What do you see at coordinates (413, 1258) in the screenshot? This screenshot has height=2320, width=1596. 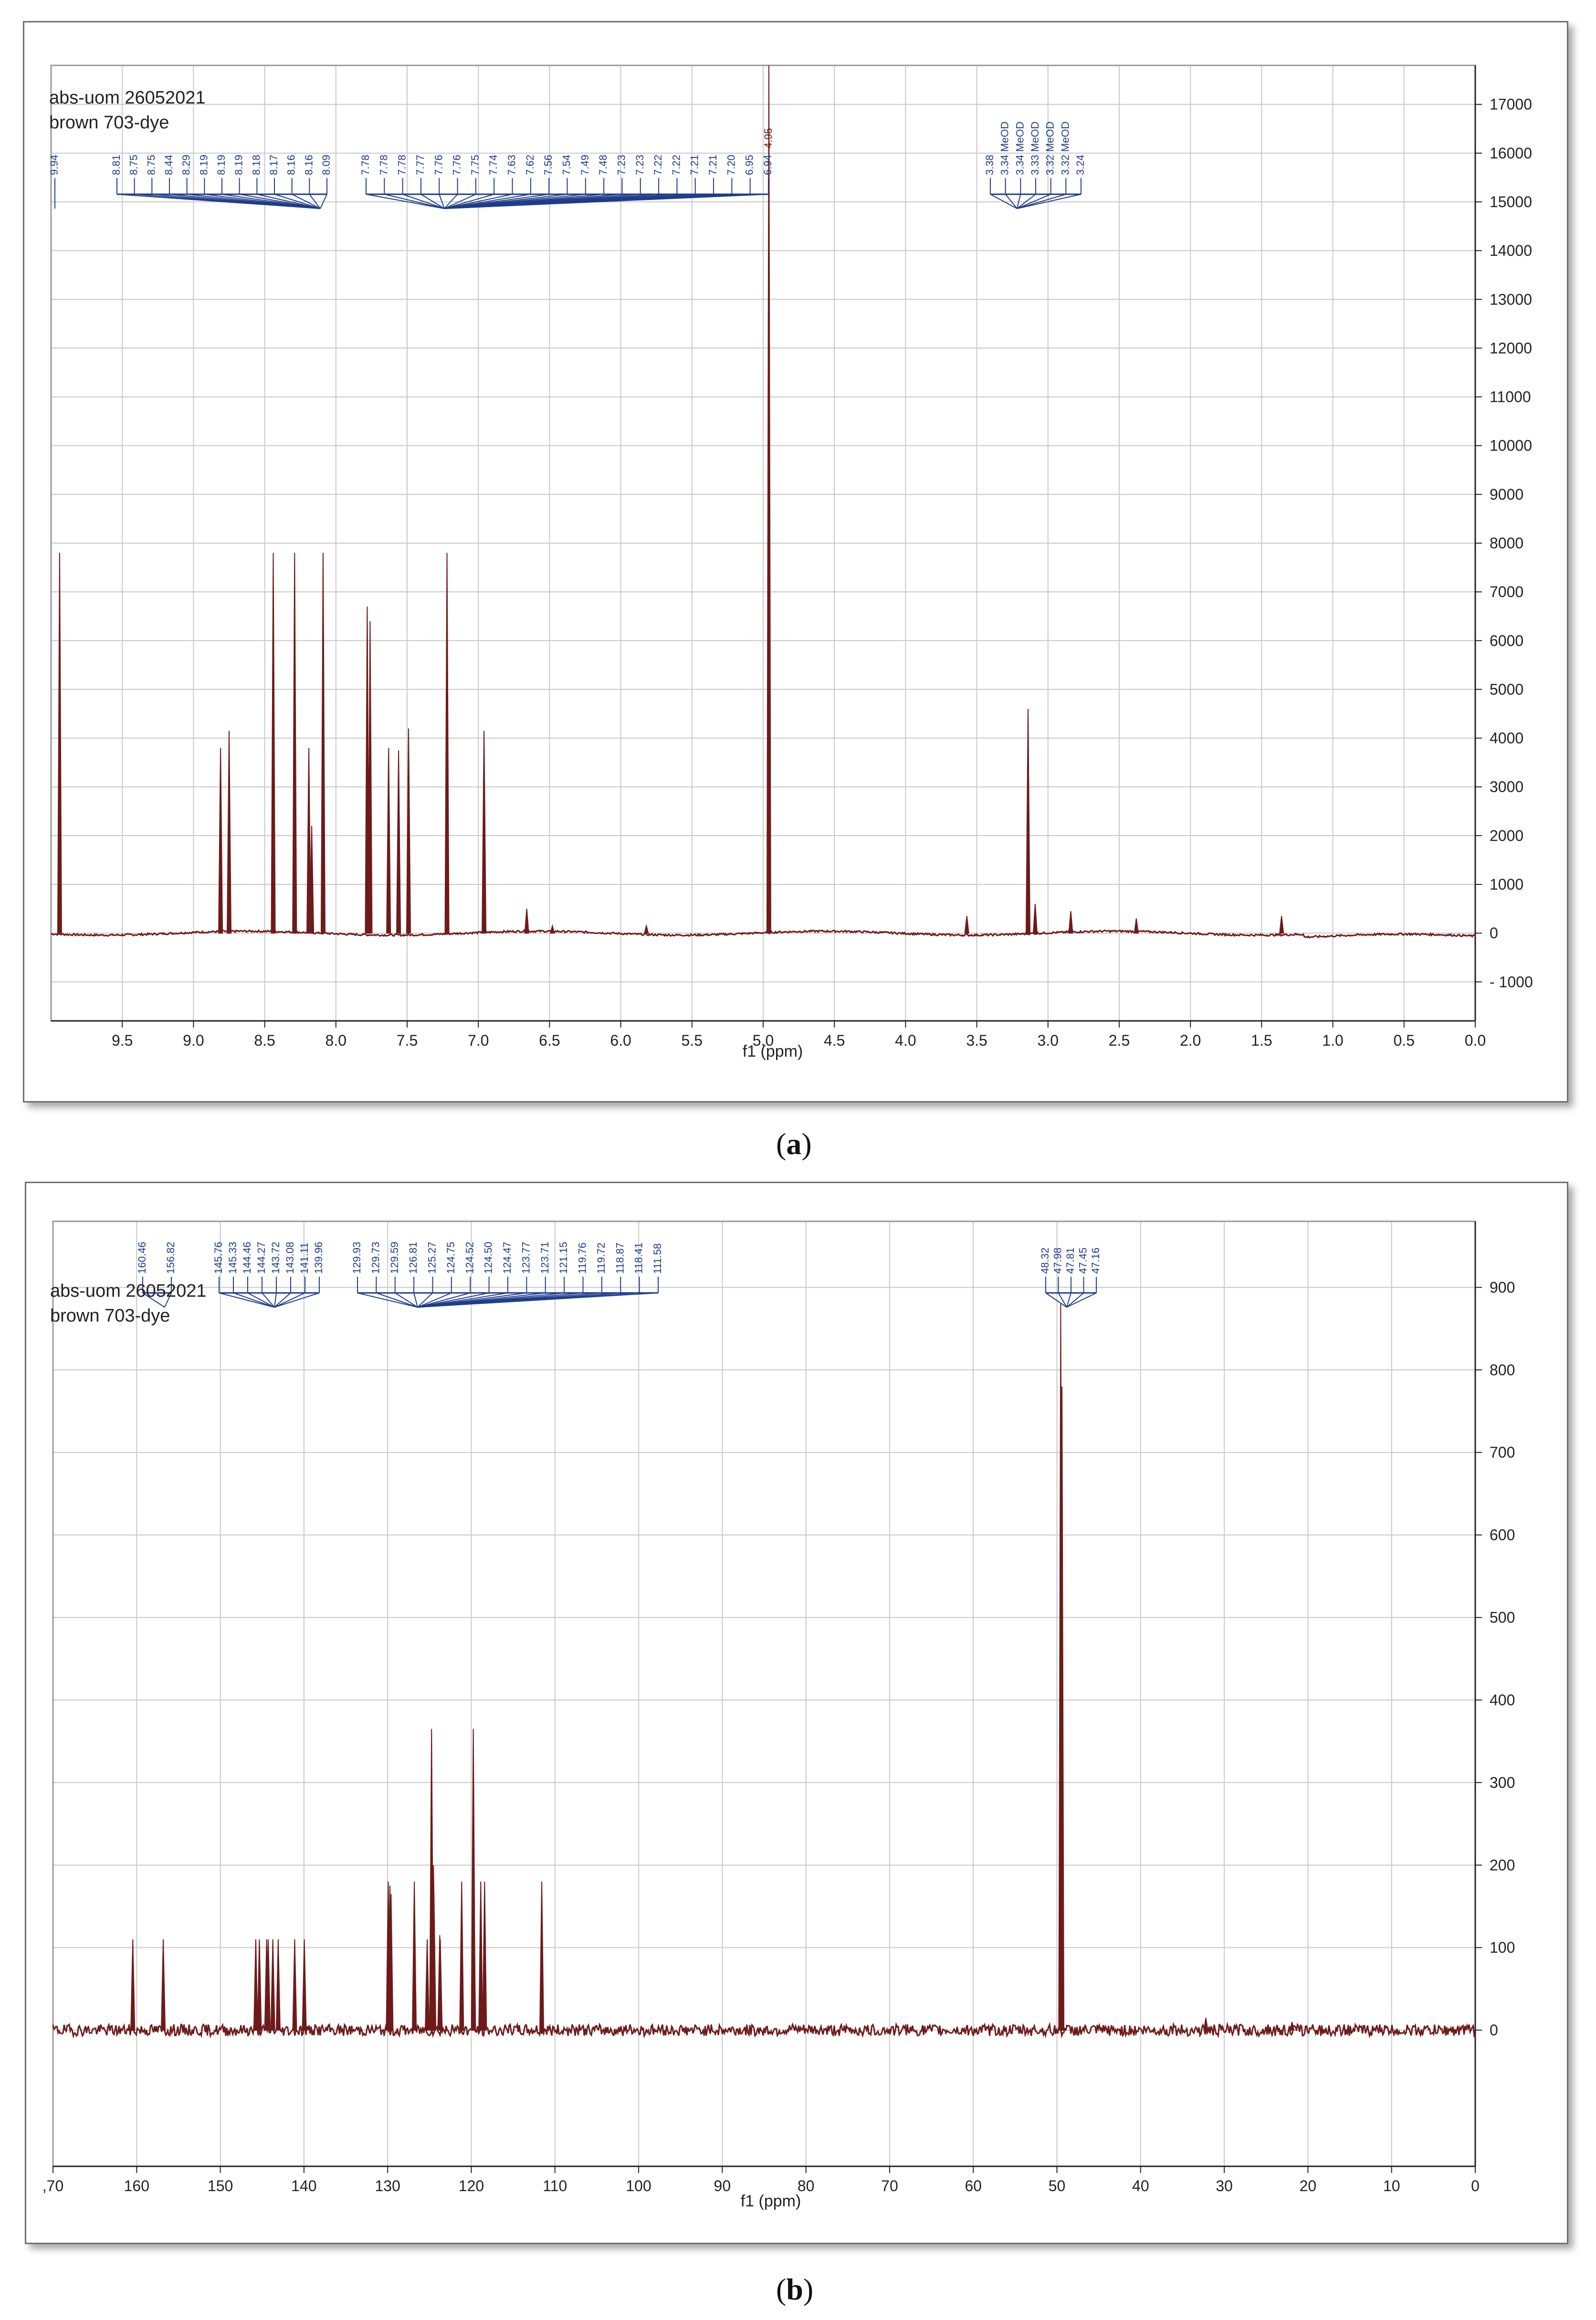 I see `peak-label: 126.81` at bounding box center [413, 1258].